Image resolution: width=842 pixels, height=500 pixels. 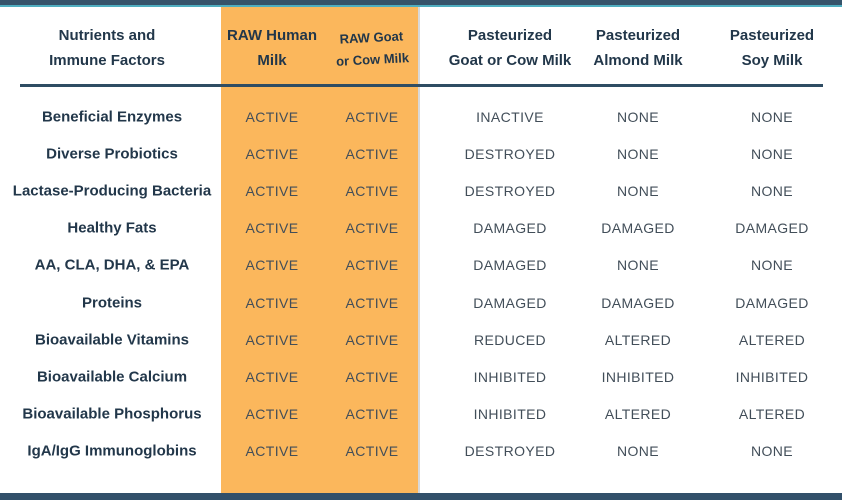 I want to click on top-border-bar, so click(x=421, y=2).